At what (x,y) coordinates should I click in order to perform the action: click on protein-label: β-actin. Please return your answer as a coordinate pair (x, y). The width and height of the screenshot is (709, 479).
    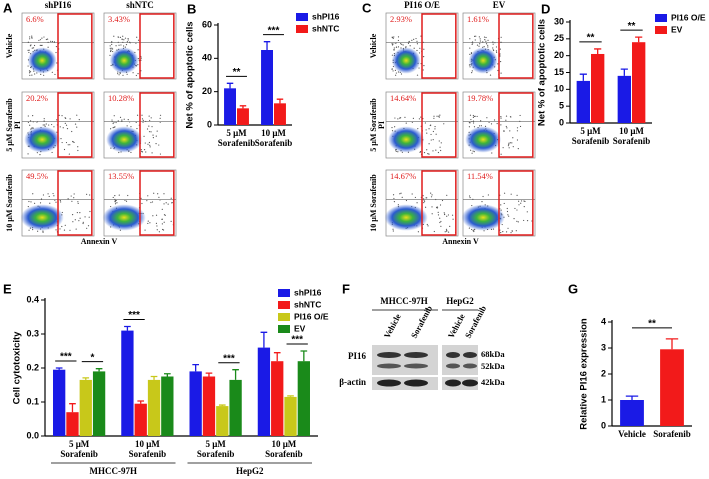
    Looking at the image, I should click on (352, 382).